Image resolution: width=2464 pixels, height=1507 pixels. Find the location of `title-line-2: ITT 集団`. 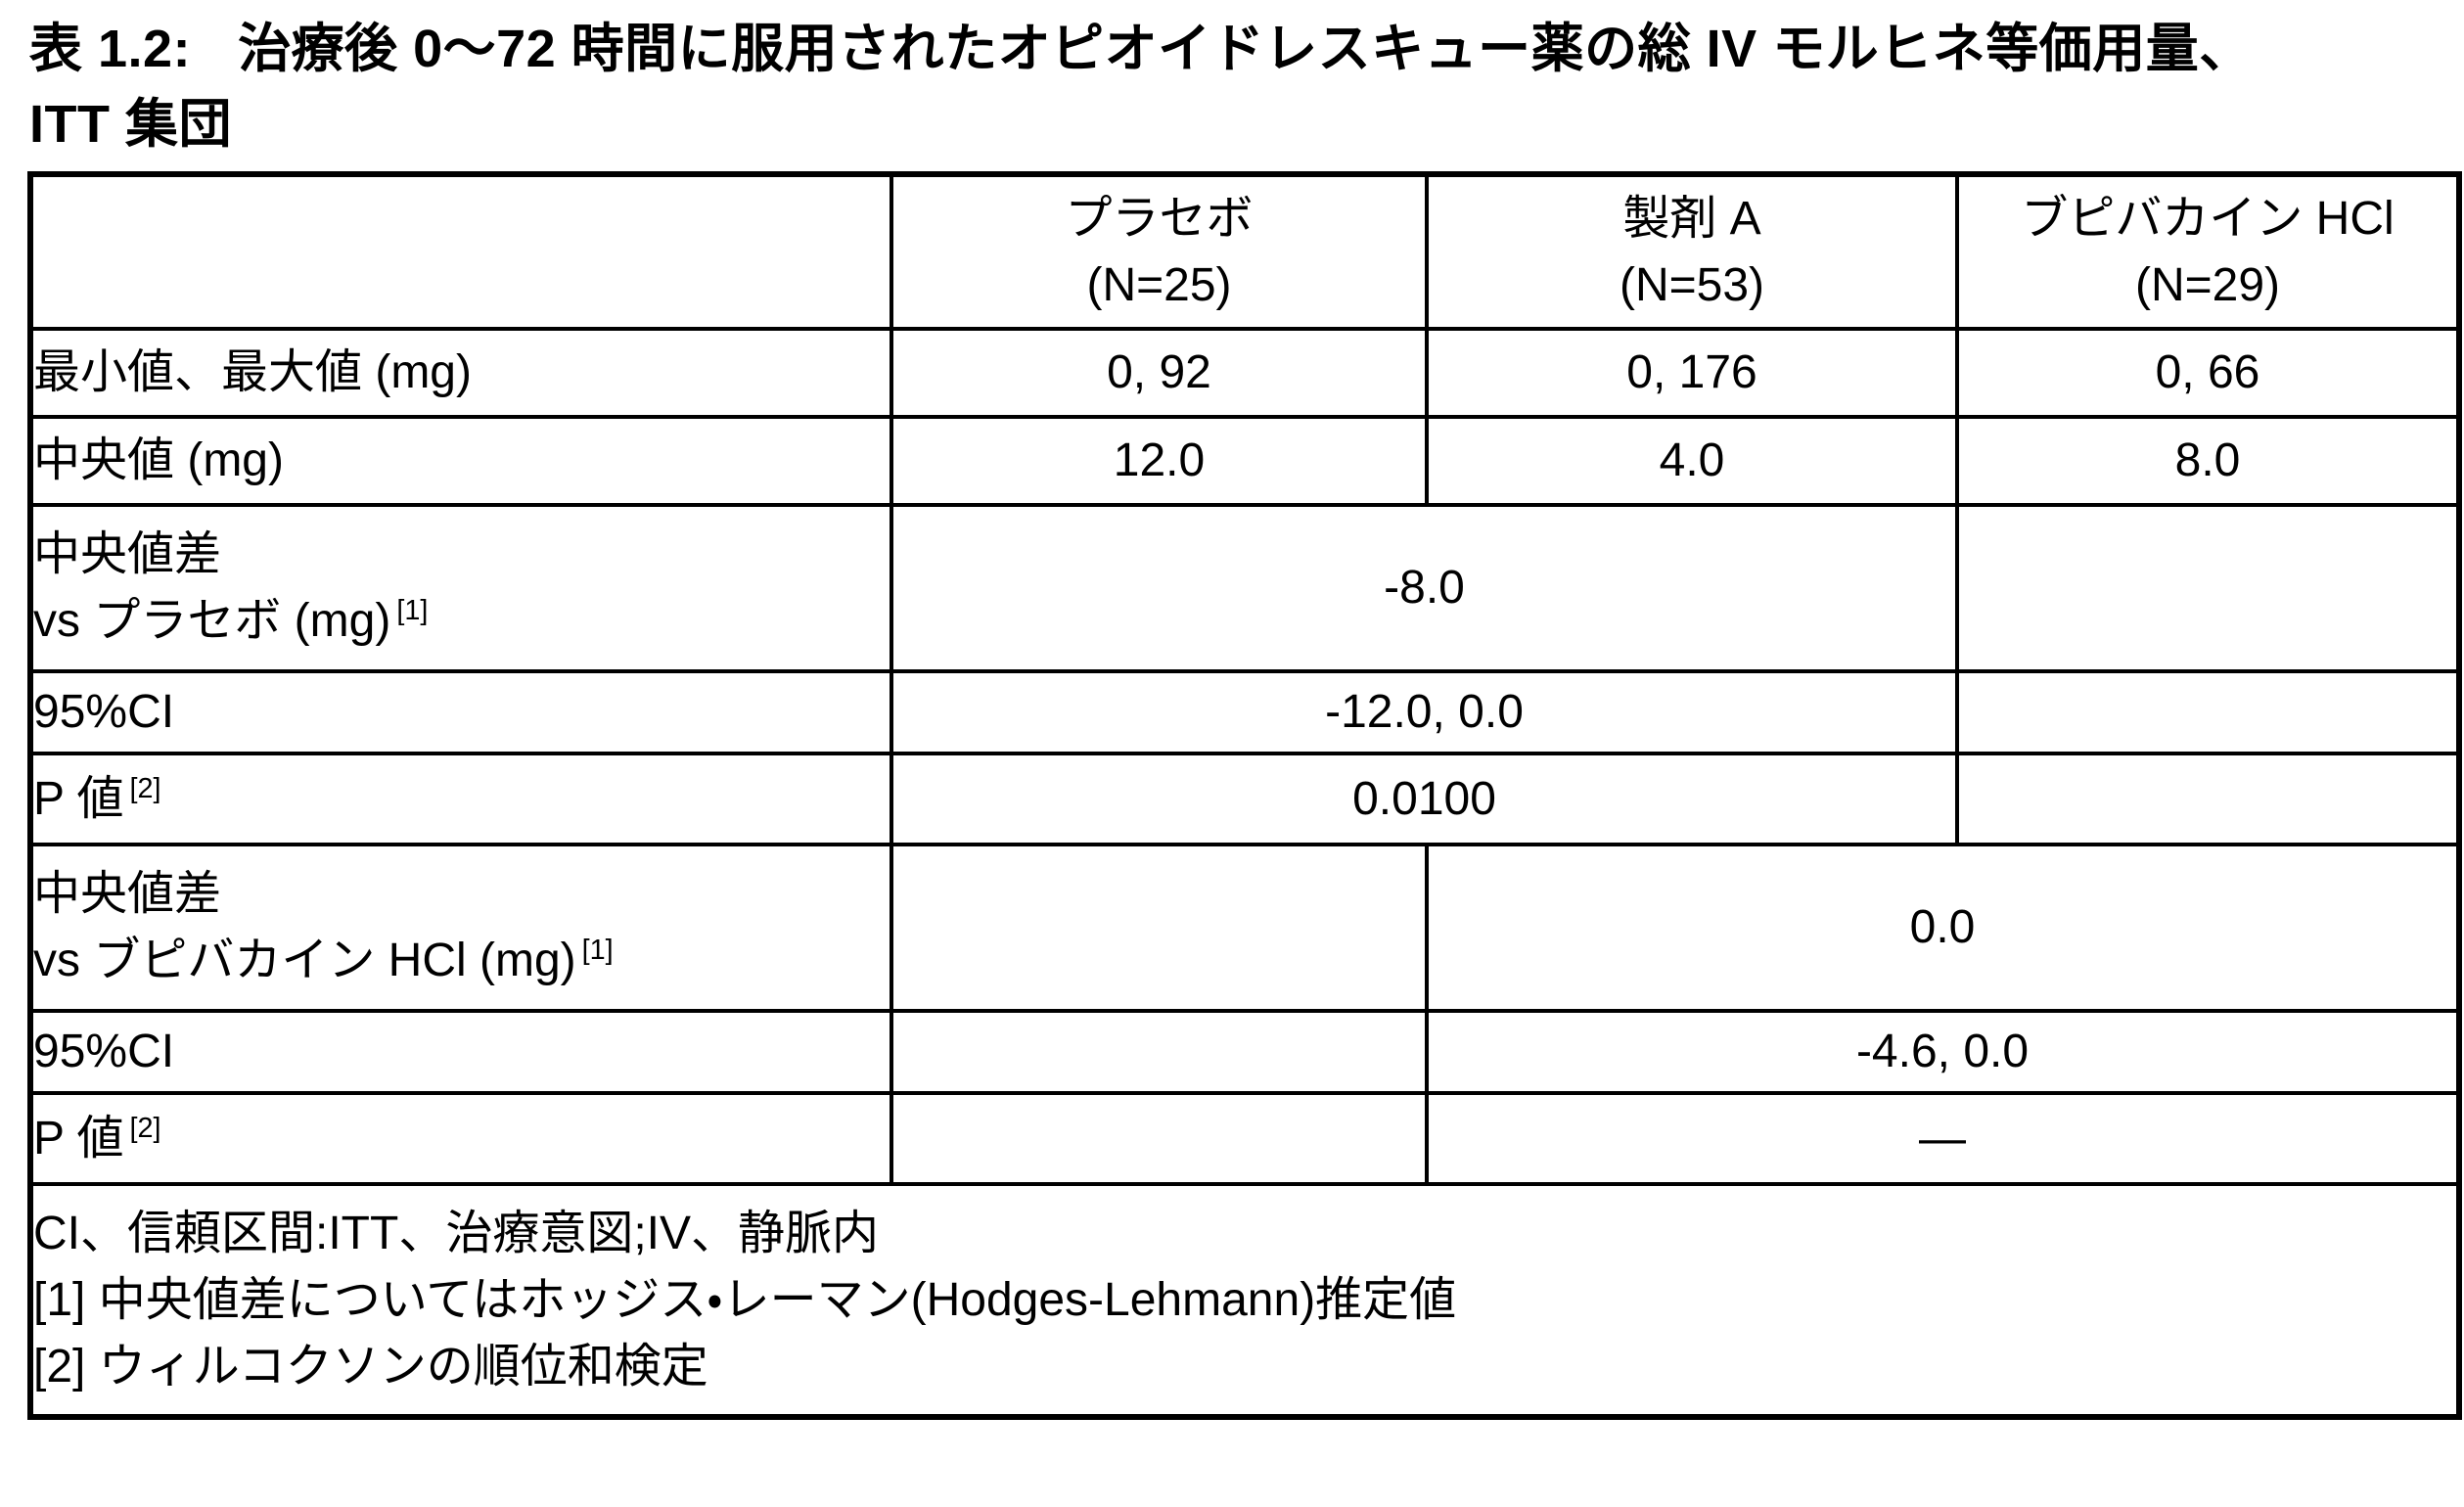

title-line-2: ITT 集団 is located at coordinates (130, 124).